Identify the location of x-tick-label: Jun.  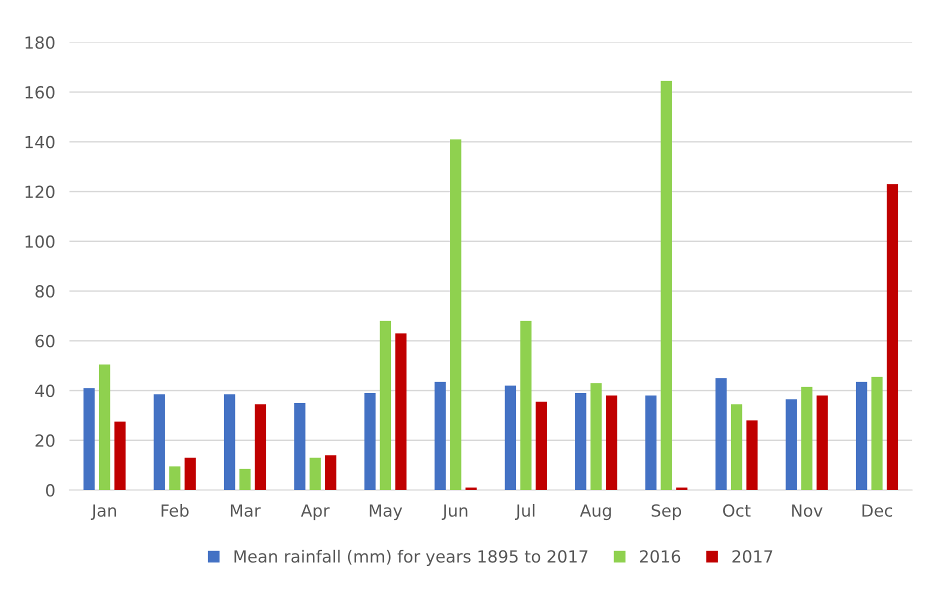
(455, 512).